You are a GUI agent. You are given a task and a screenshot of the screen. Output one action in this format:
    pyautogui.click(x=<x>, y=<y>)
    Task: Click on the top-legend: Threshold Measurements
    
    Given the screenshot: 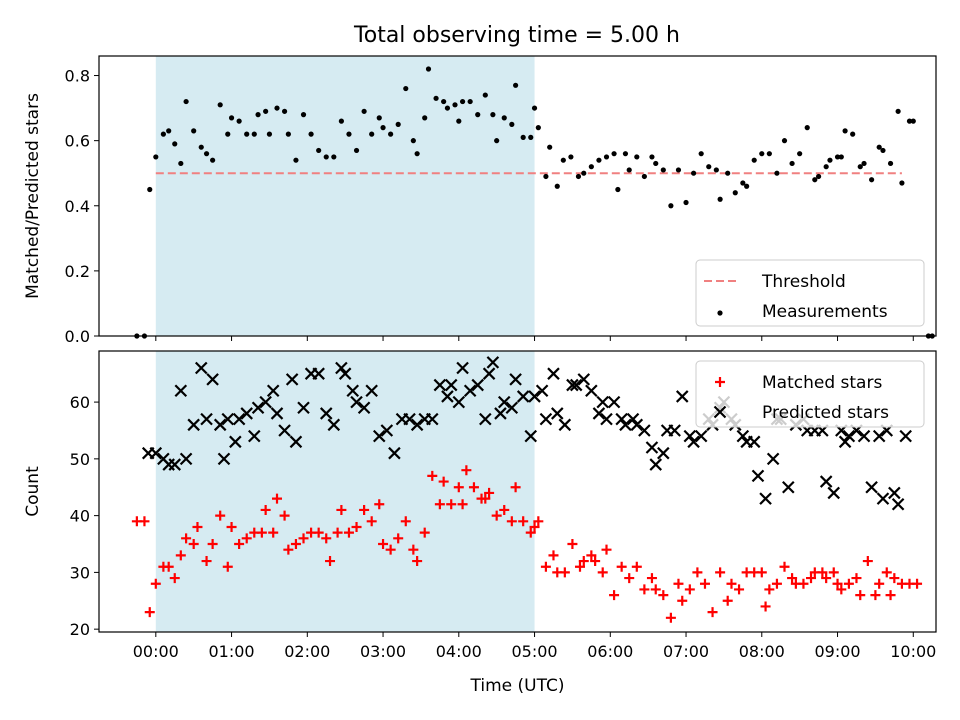 What is the action you would take?
    pyautogui.click(x=810, y=293)
    